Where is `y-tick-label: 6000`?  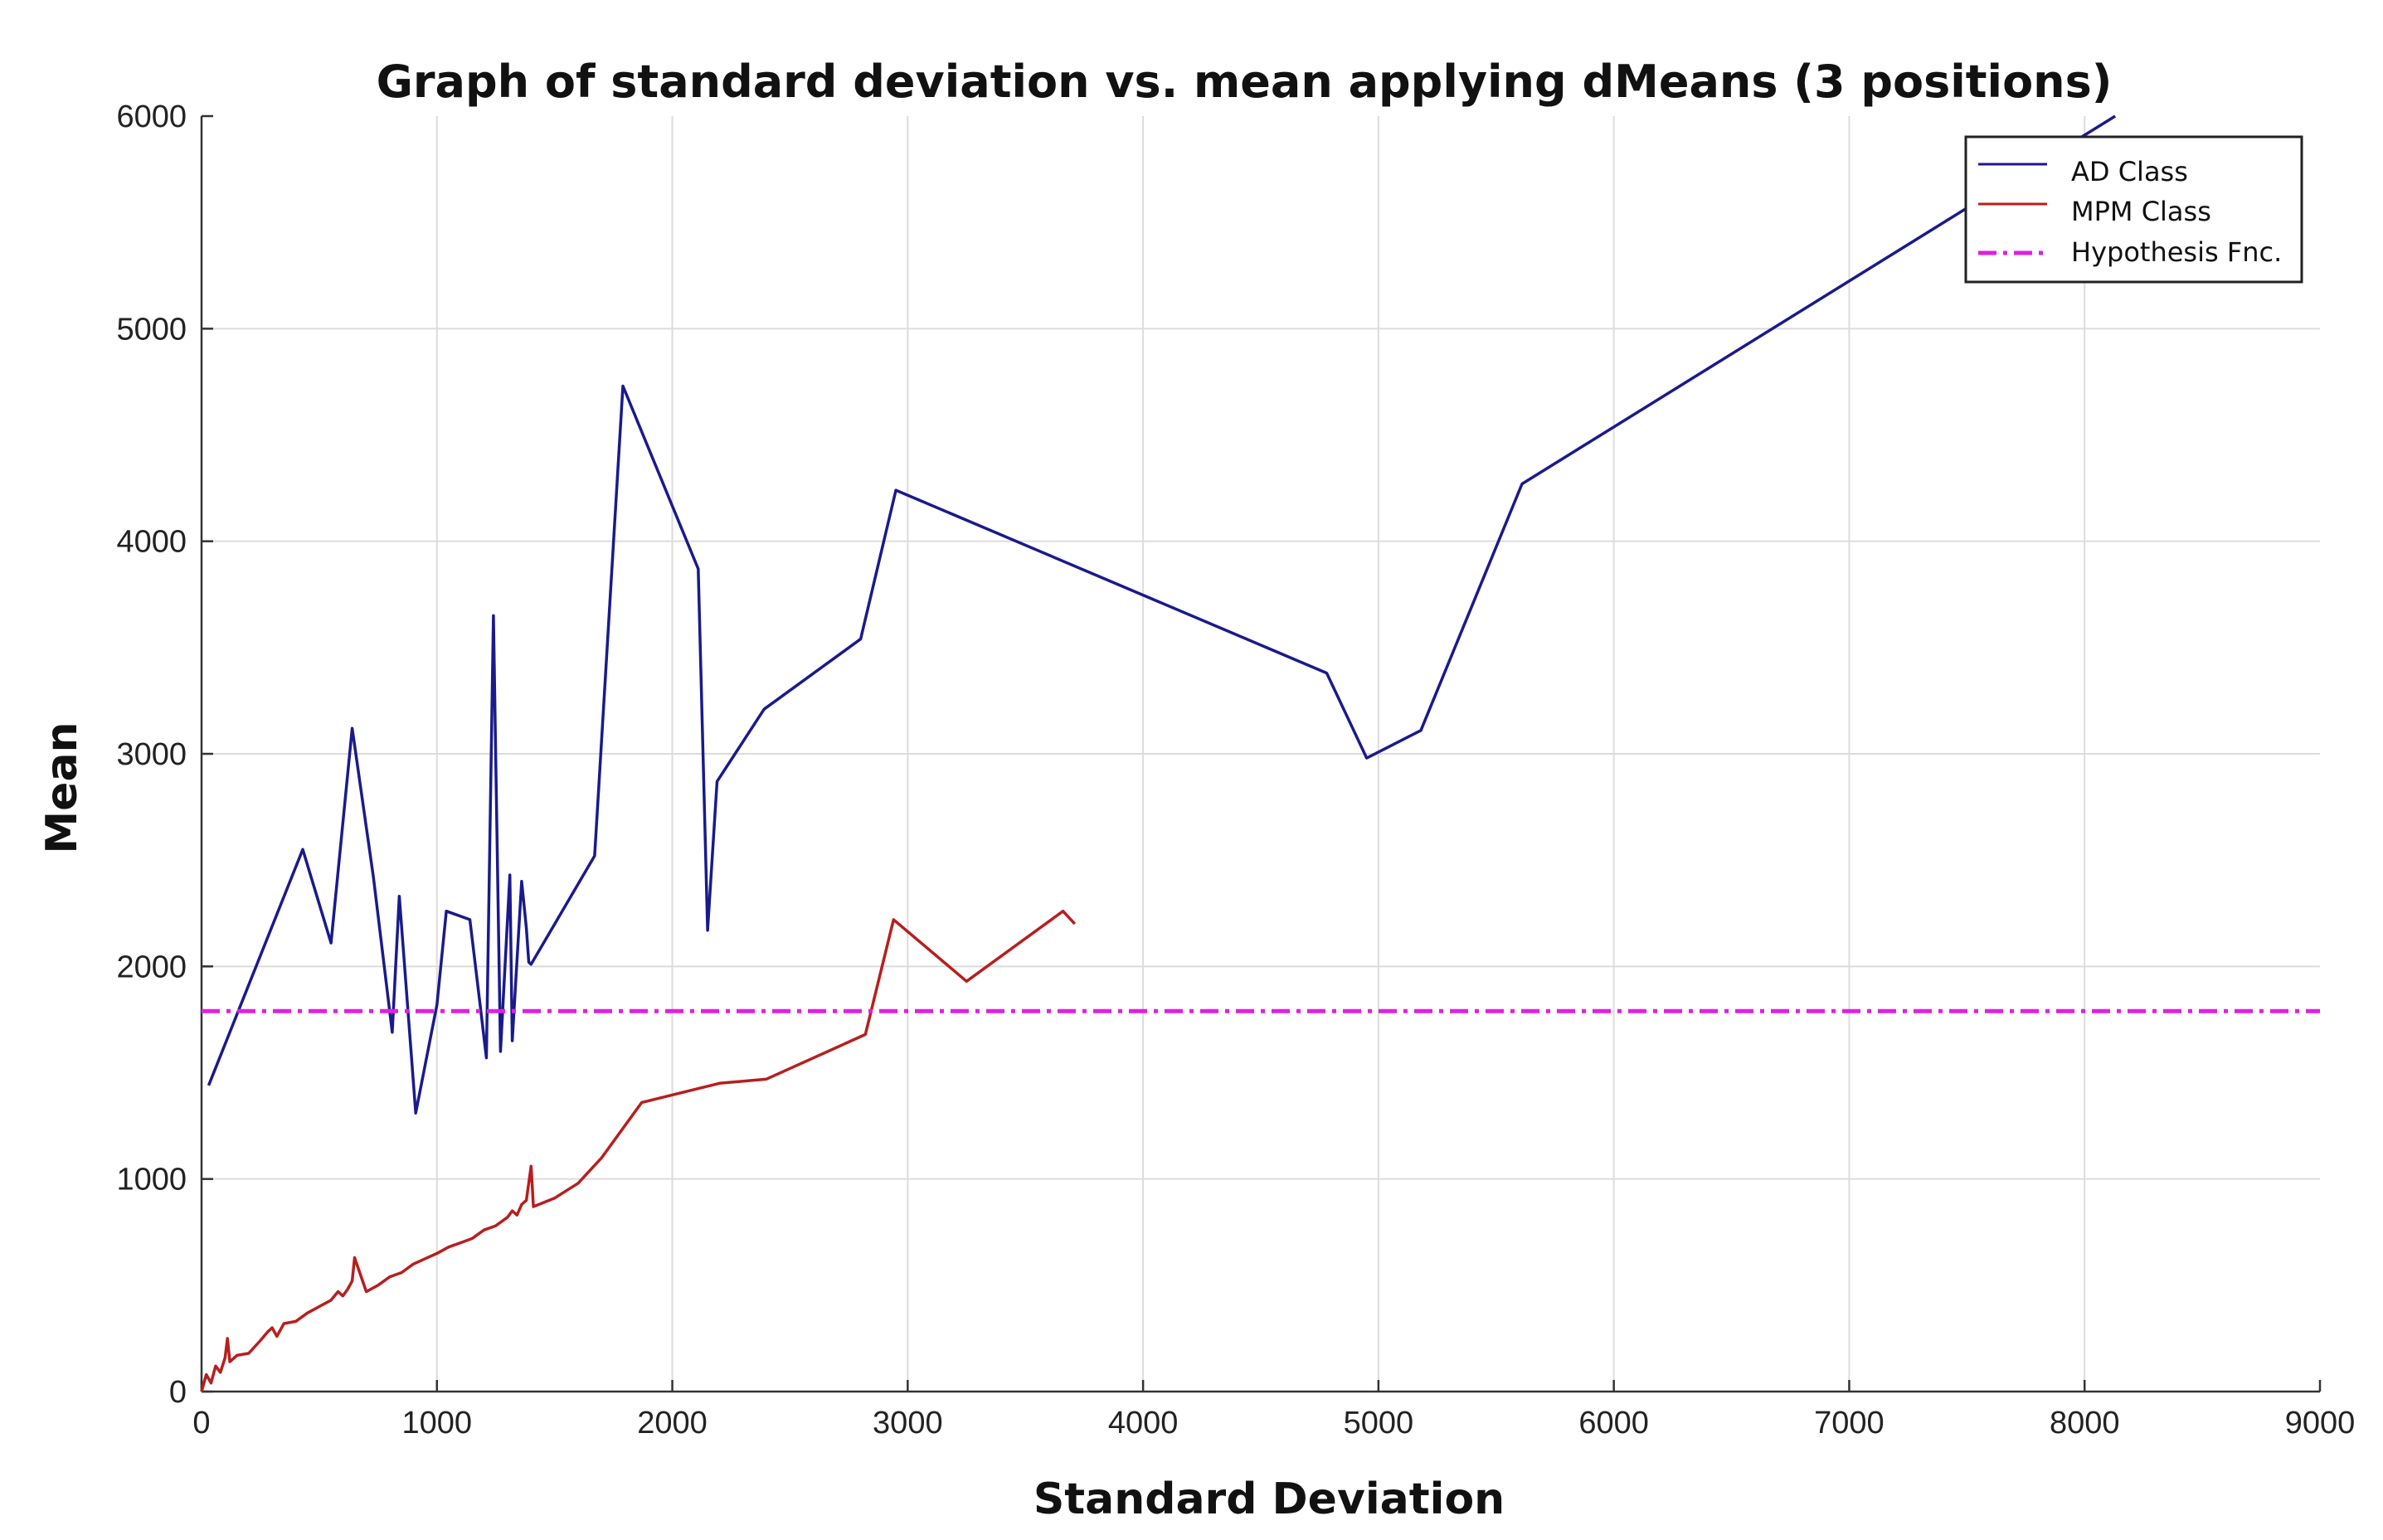
y-tick-label: 6000 is located at coordinates (151, 117).